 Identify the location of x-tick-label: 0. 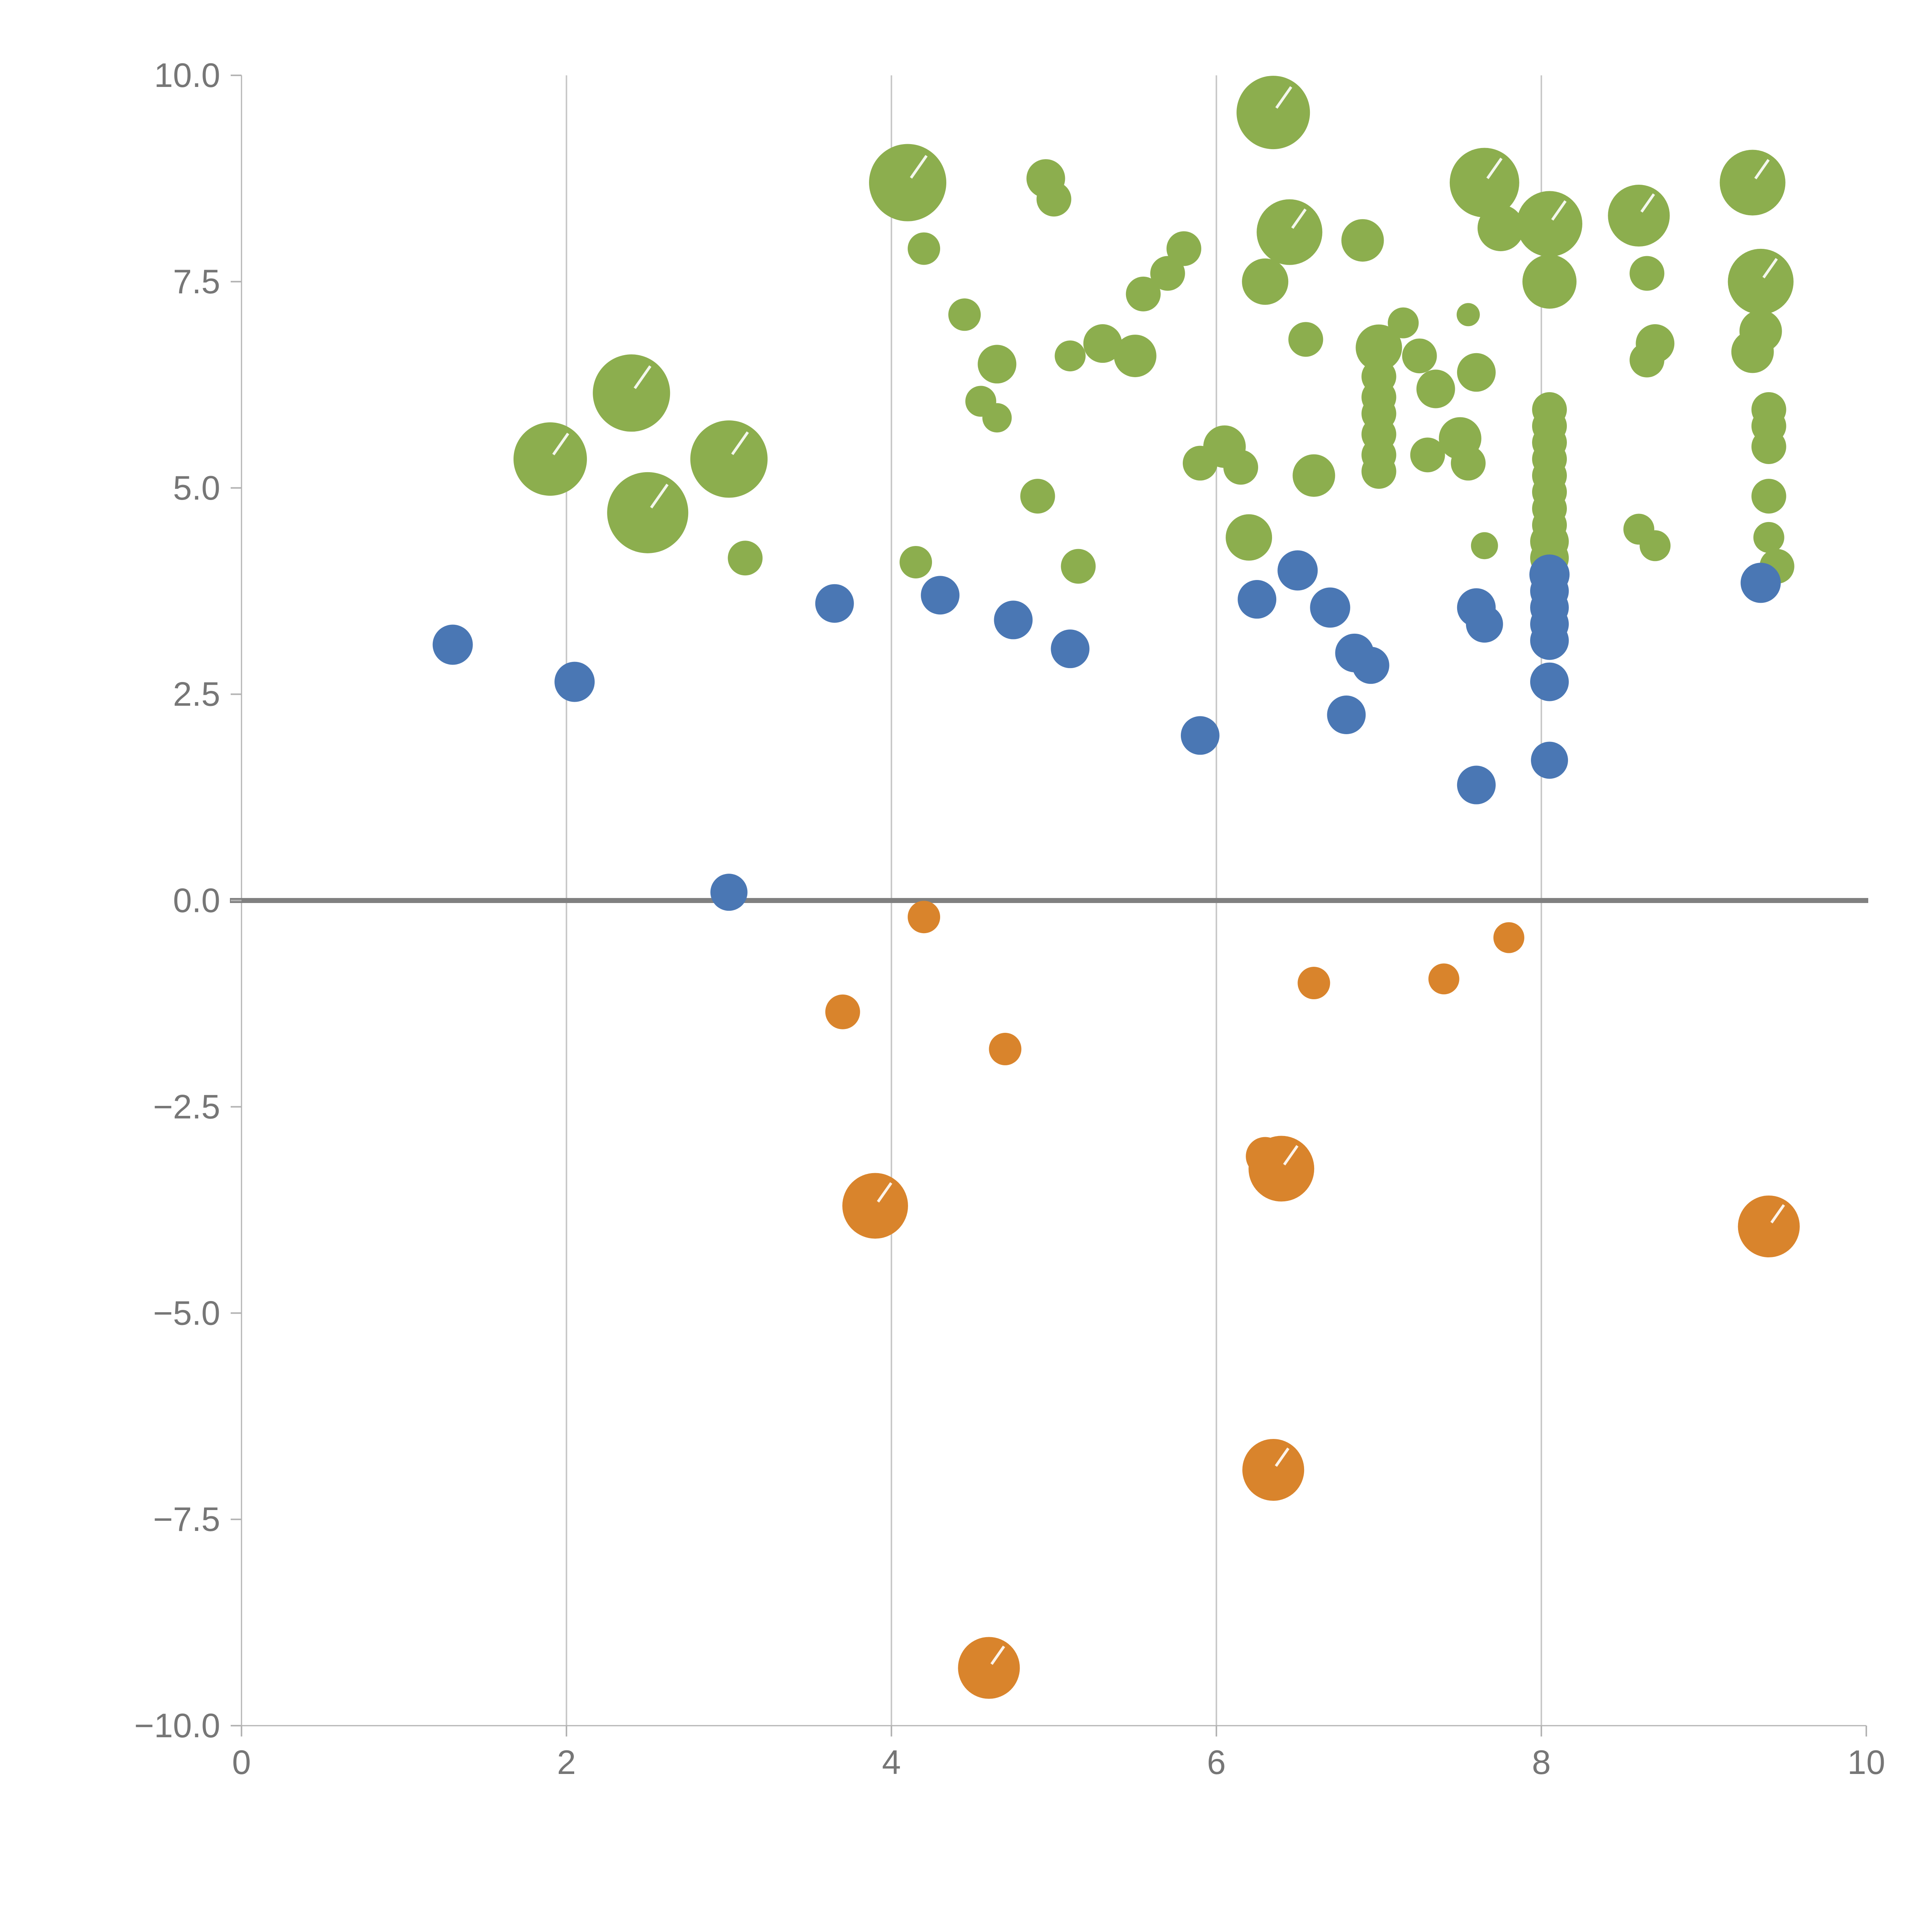
(241, 1762).